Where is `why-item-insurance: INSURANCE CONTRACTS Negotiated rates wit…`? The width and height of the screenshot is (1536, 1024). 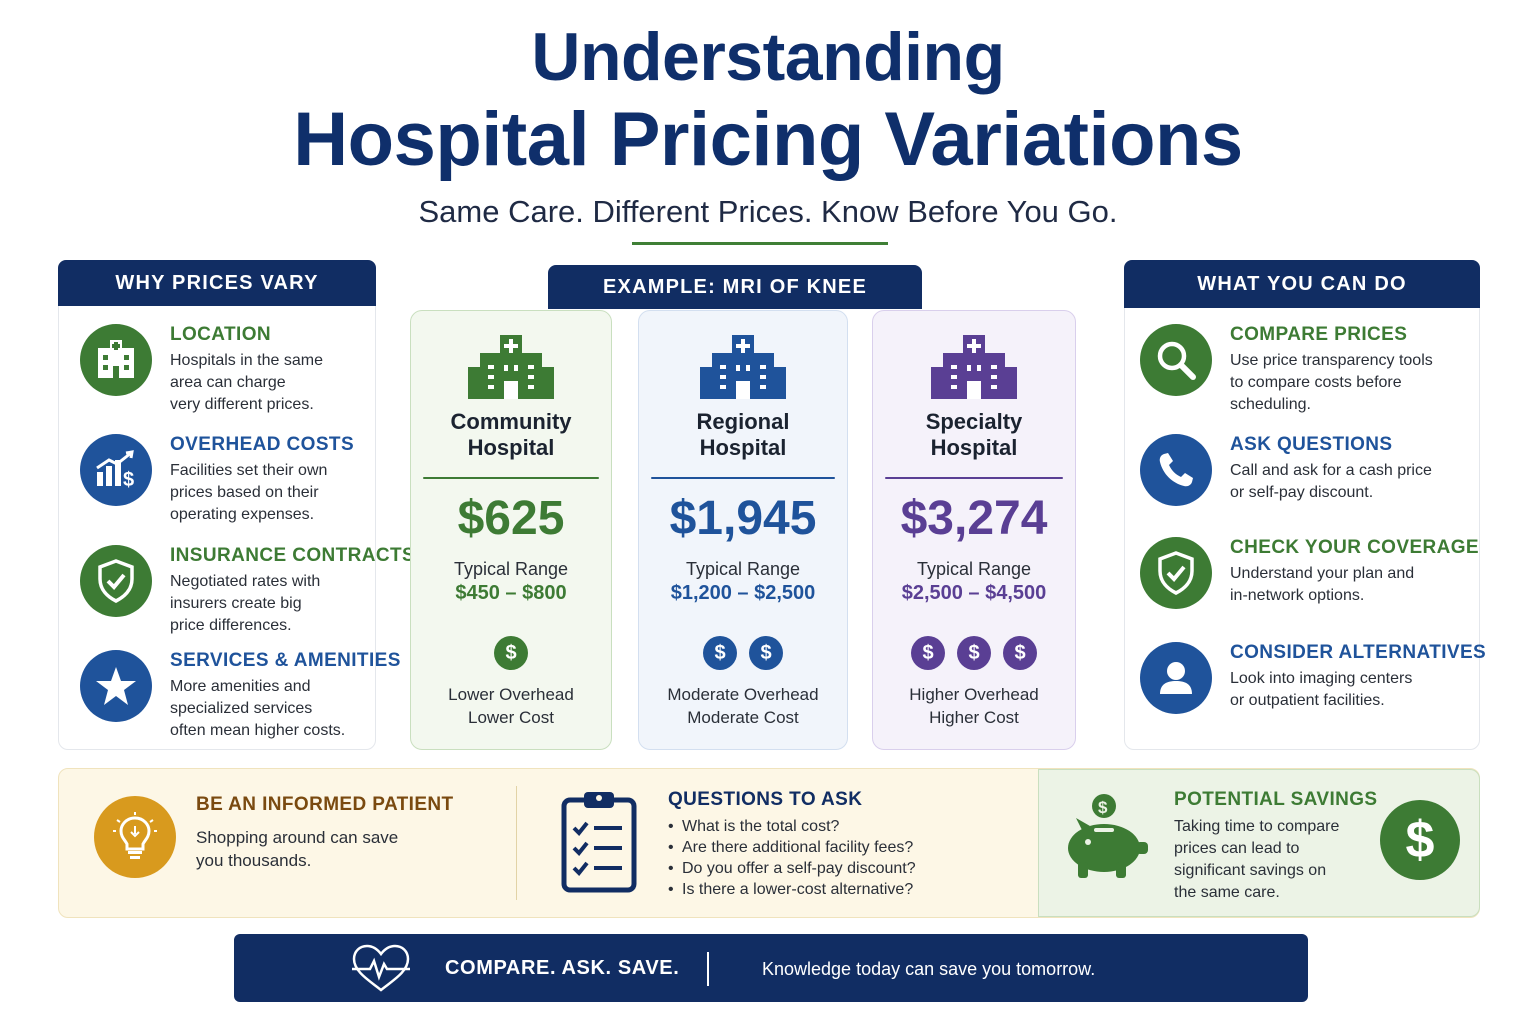 why-item-insurance: INSURANCE CONTRACTS Negotiated rates wit… is located at coordinates (247, 591).